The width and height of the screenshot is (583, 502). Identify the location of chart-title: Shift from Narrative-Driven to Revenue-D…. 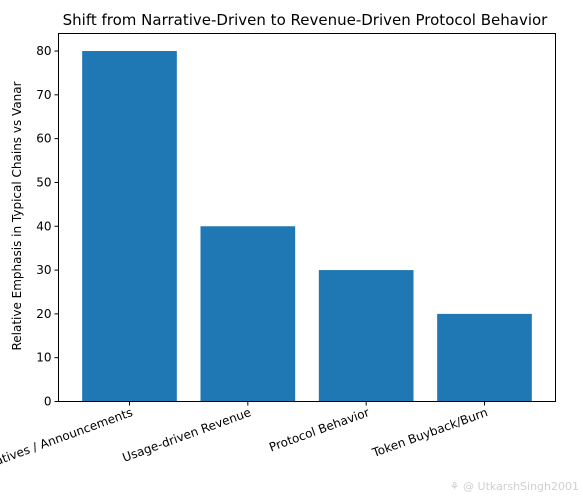
(306, 20).